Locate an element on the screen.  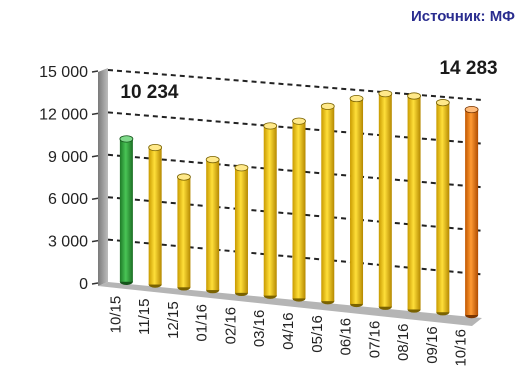
bar-03/16 is located at coordinates (270, 210).